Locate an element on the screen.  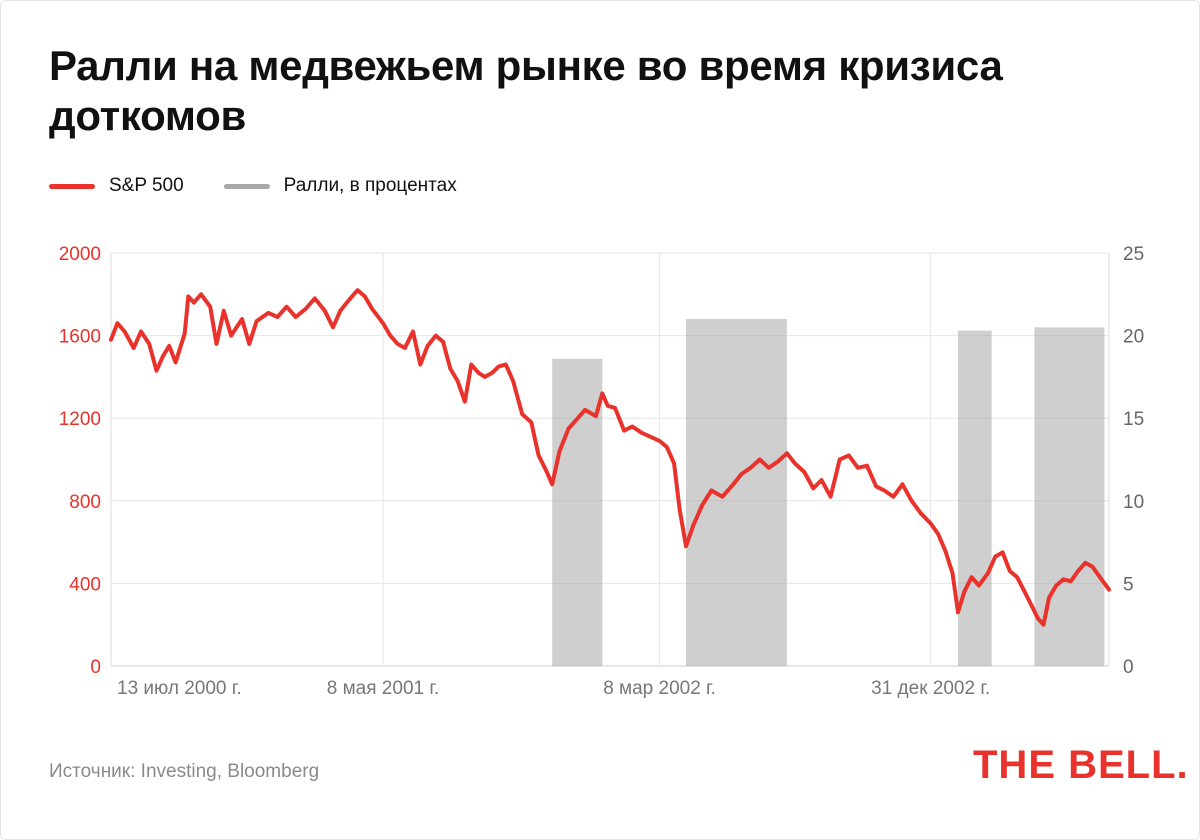
y-right-tick-label: 0 is located at coordinates (1128, 667).